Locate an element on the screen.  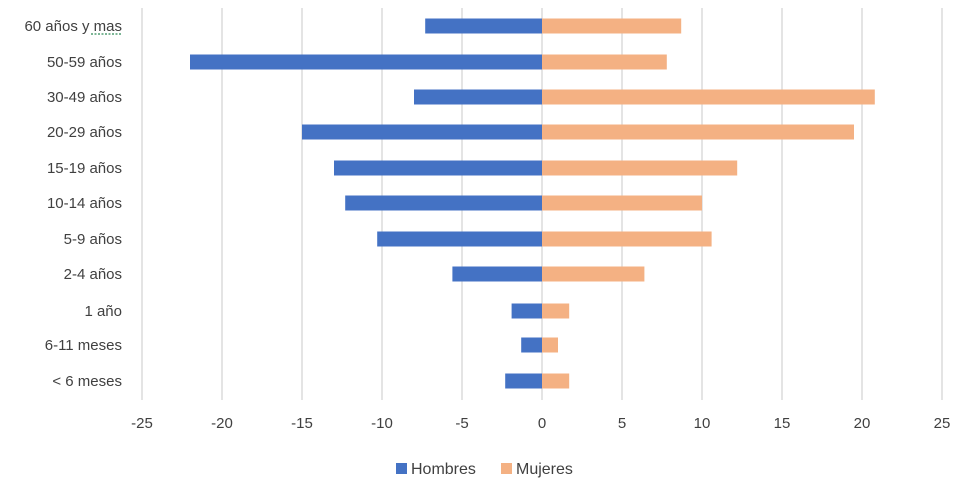
category-label: 10-14 años is located at coordinates (84, 203).